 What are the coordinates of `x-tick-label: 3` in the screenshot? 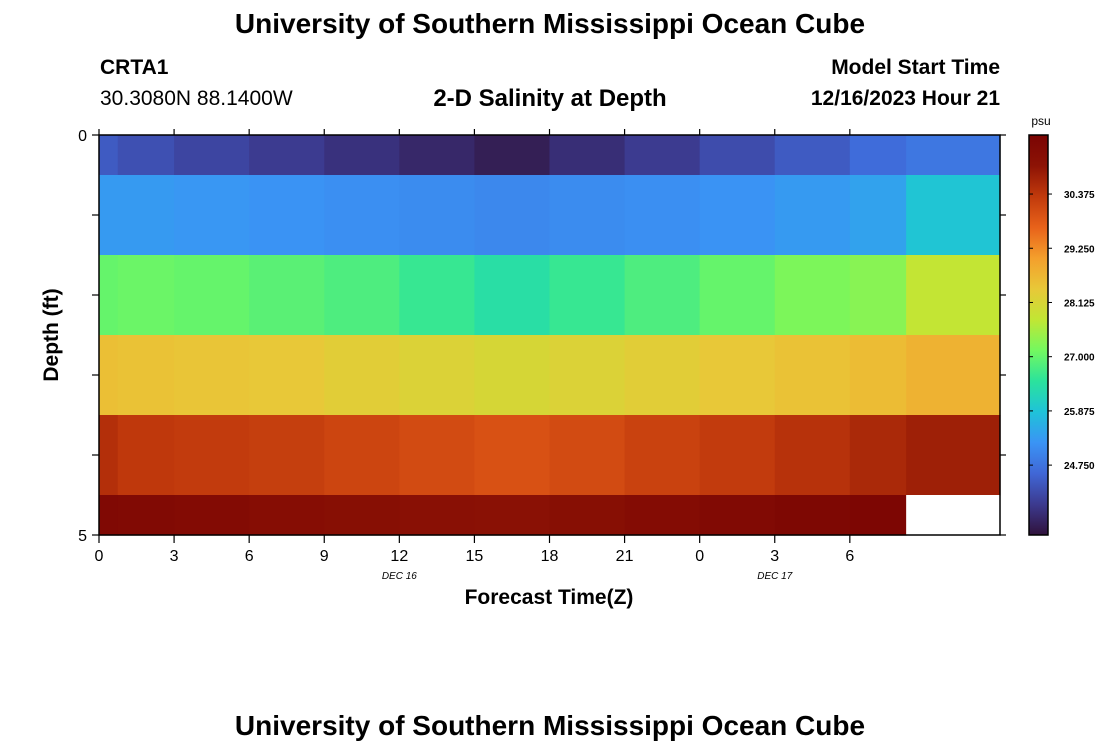 It's located at (774, 556).